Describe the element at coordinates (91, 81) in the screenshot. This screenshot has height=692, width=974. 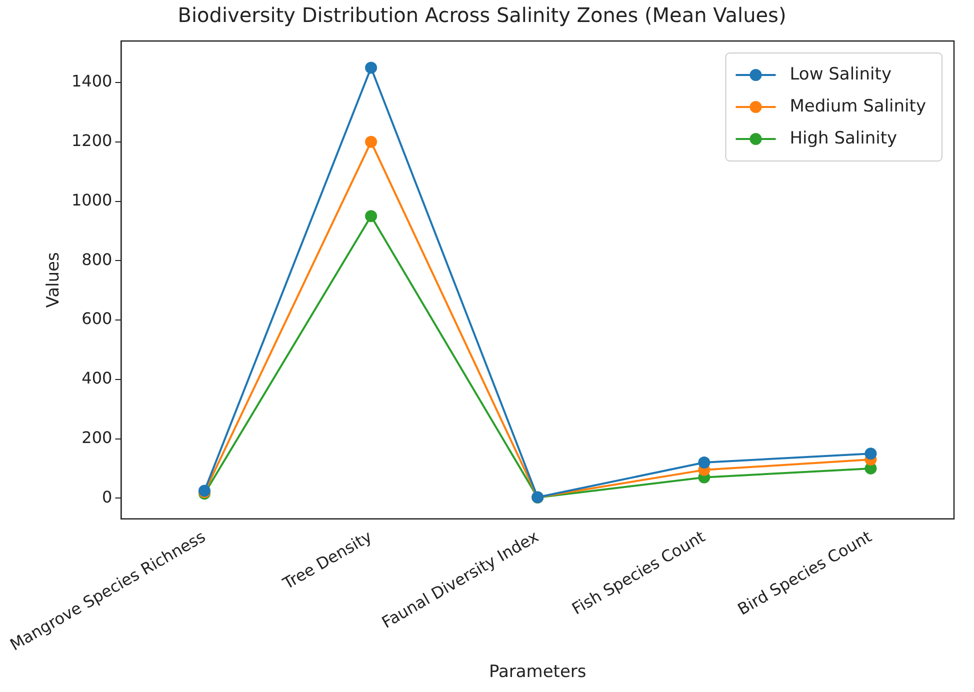
I see `y-tick-label: 1400` at that location.